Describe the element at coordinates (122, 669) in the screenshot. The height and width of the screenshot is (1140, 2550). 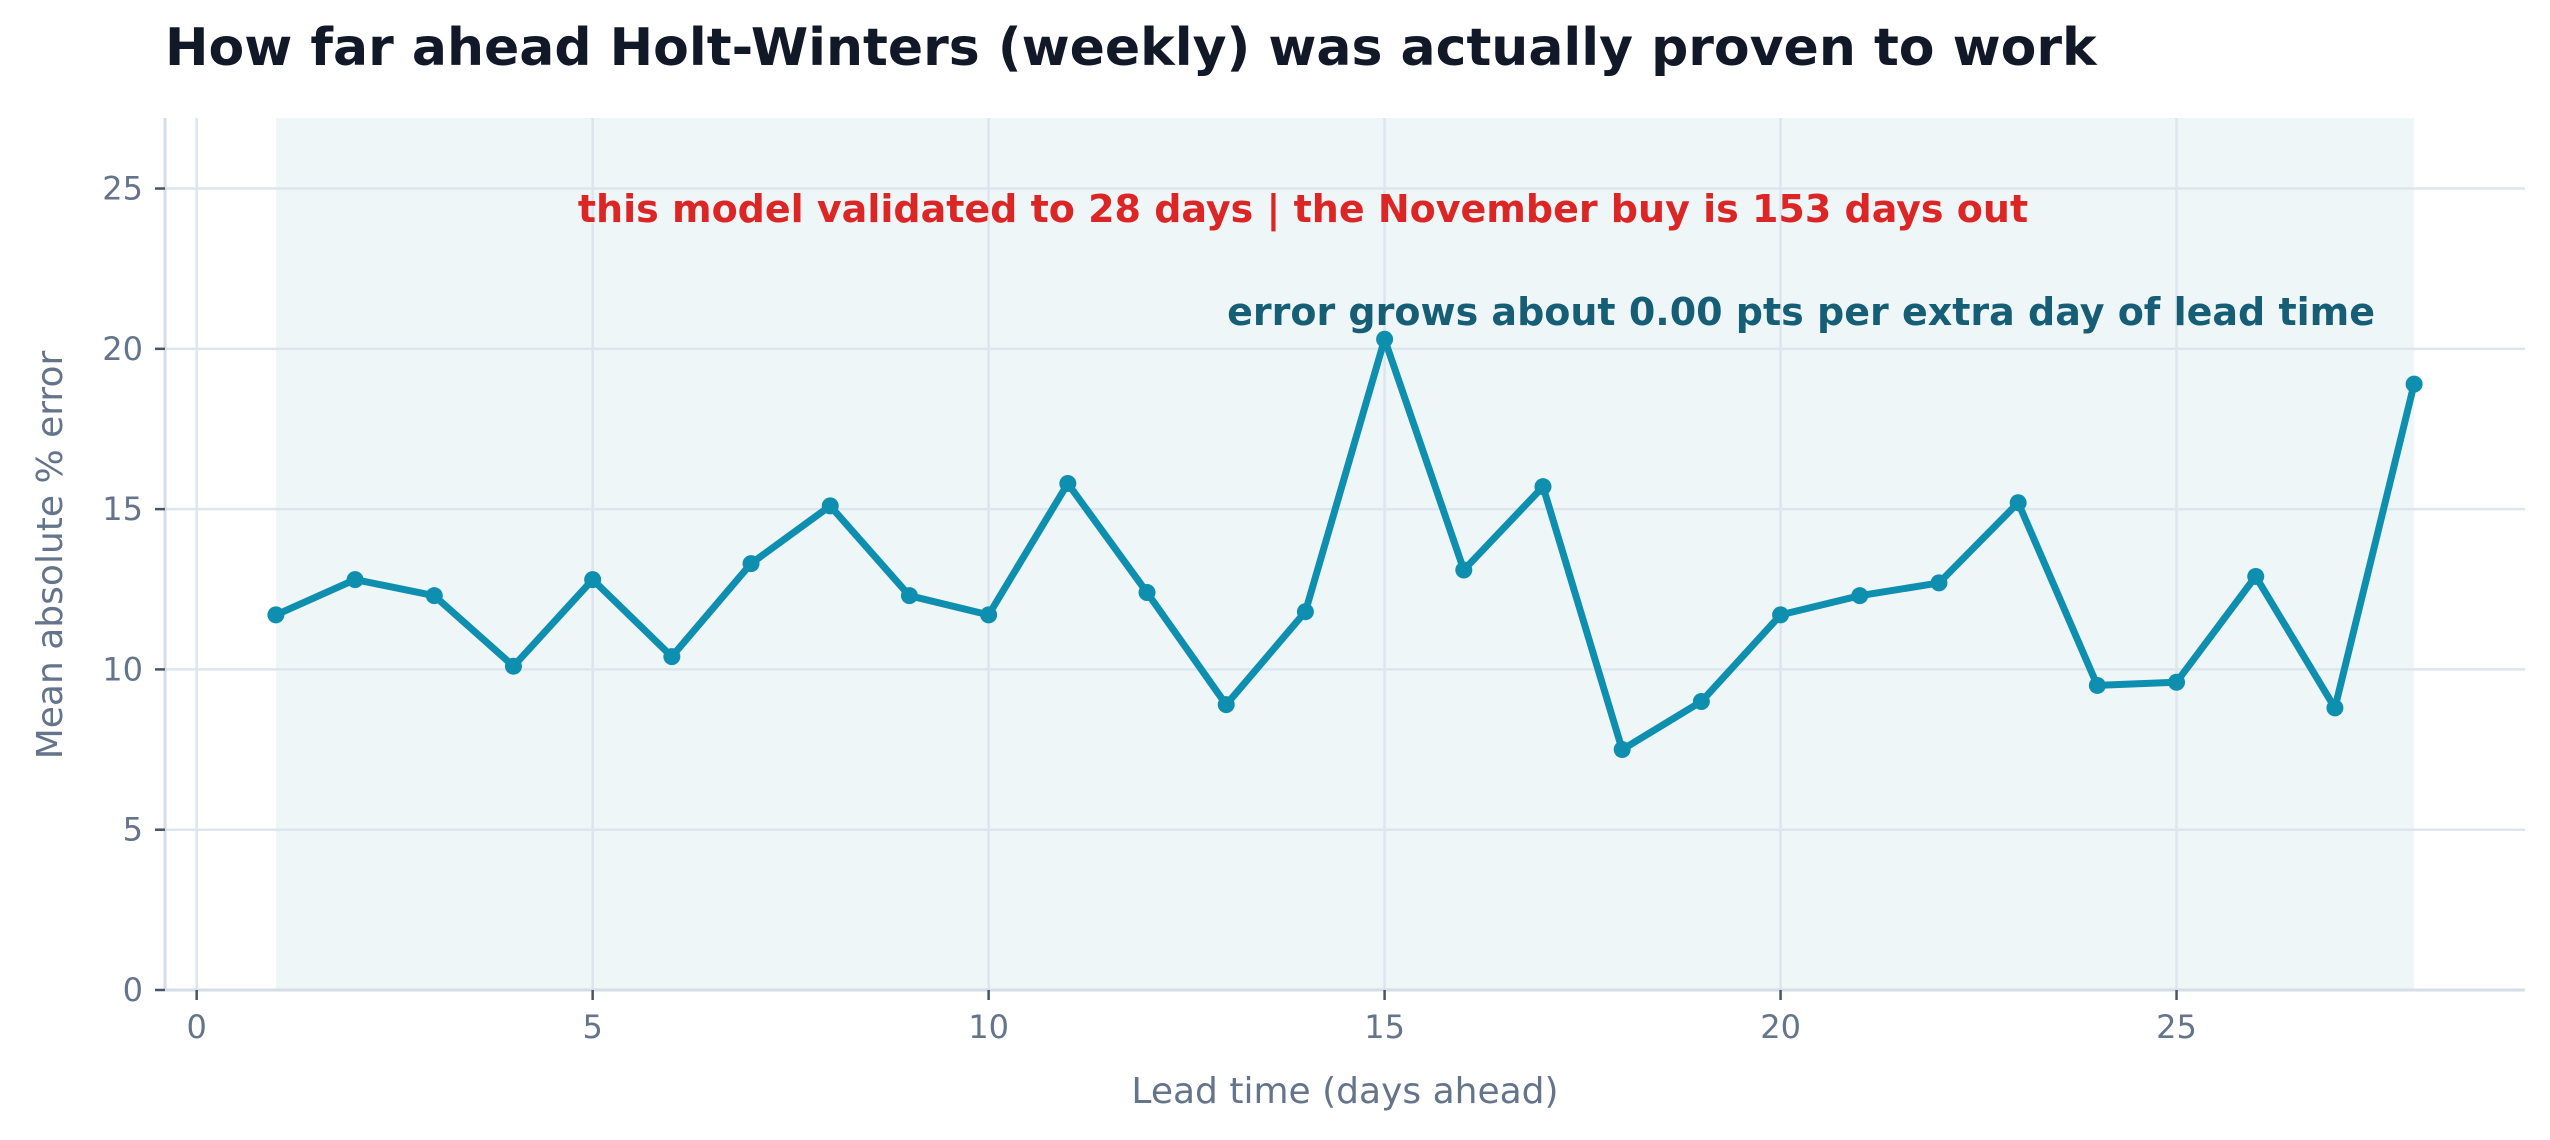
I see `y-tick-label: 10` at that location.